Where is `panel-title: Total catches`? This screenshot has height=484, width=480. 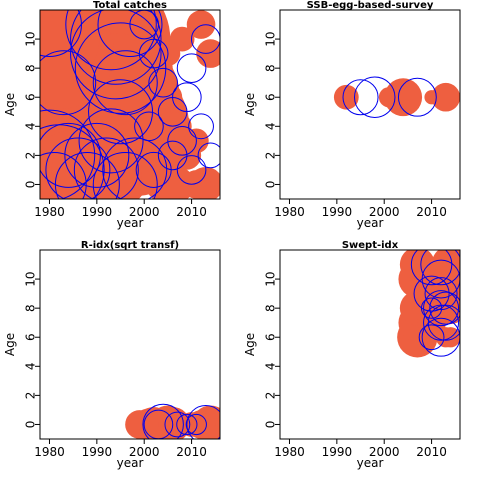
panel-title: Total catches is located at coordinates (130, 5).